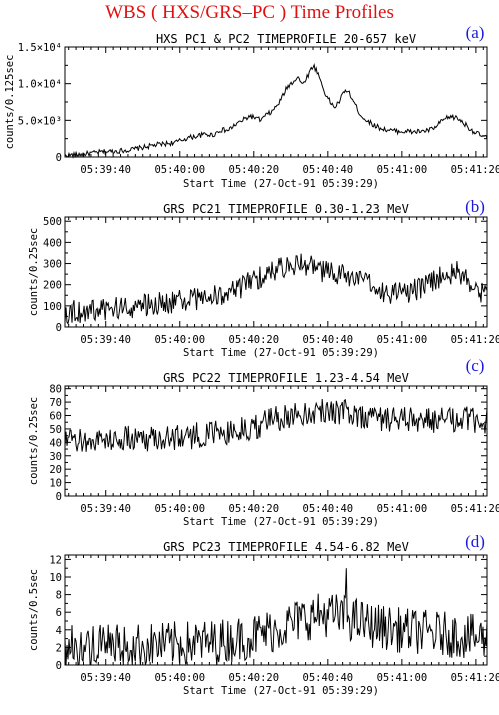 The height and width of the screenshot is (715, 499). What do you see at coordinates (475, 365) in the screenshot?
I see `panel-label: (c)` at bounding box center [475, 365].